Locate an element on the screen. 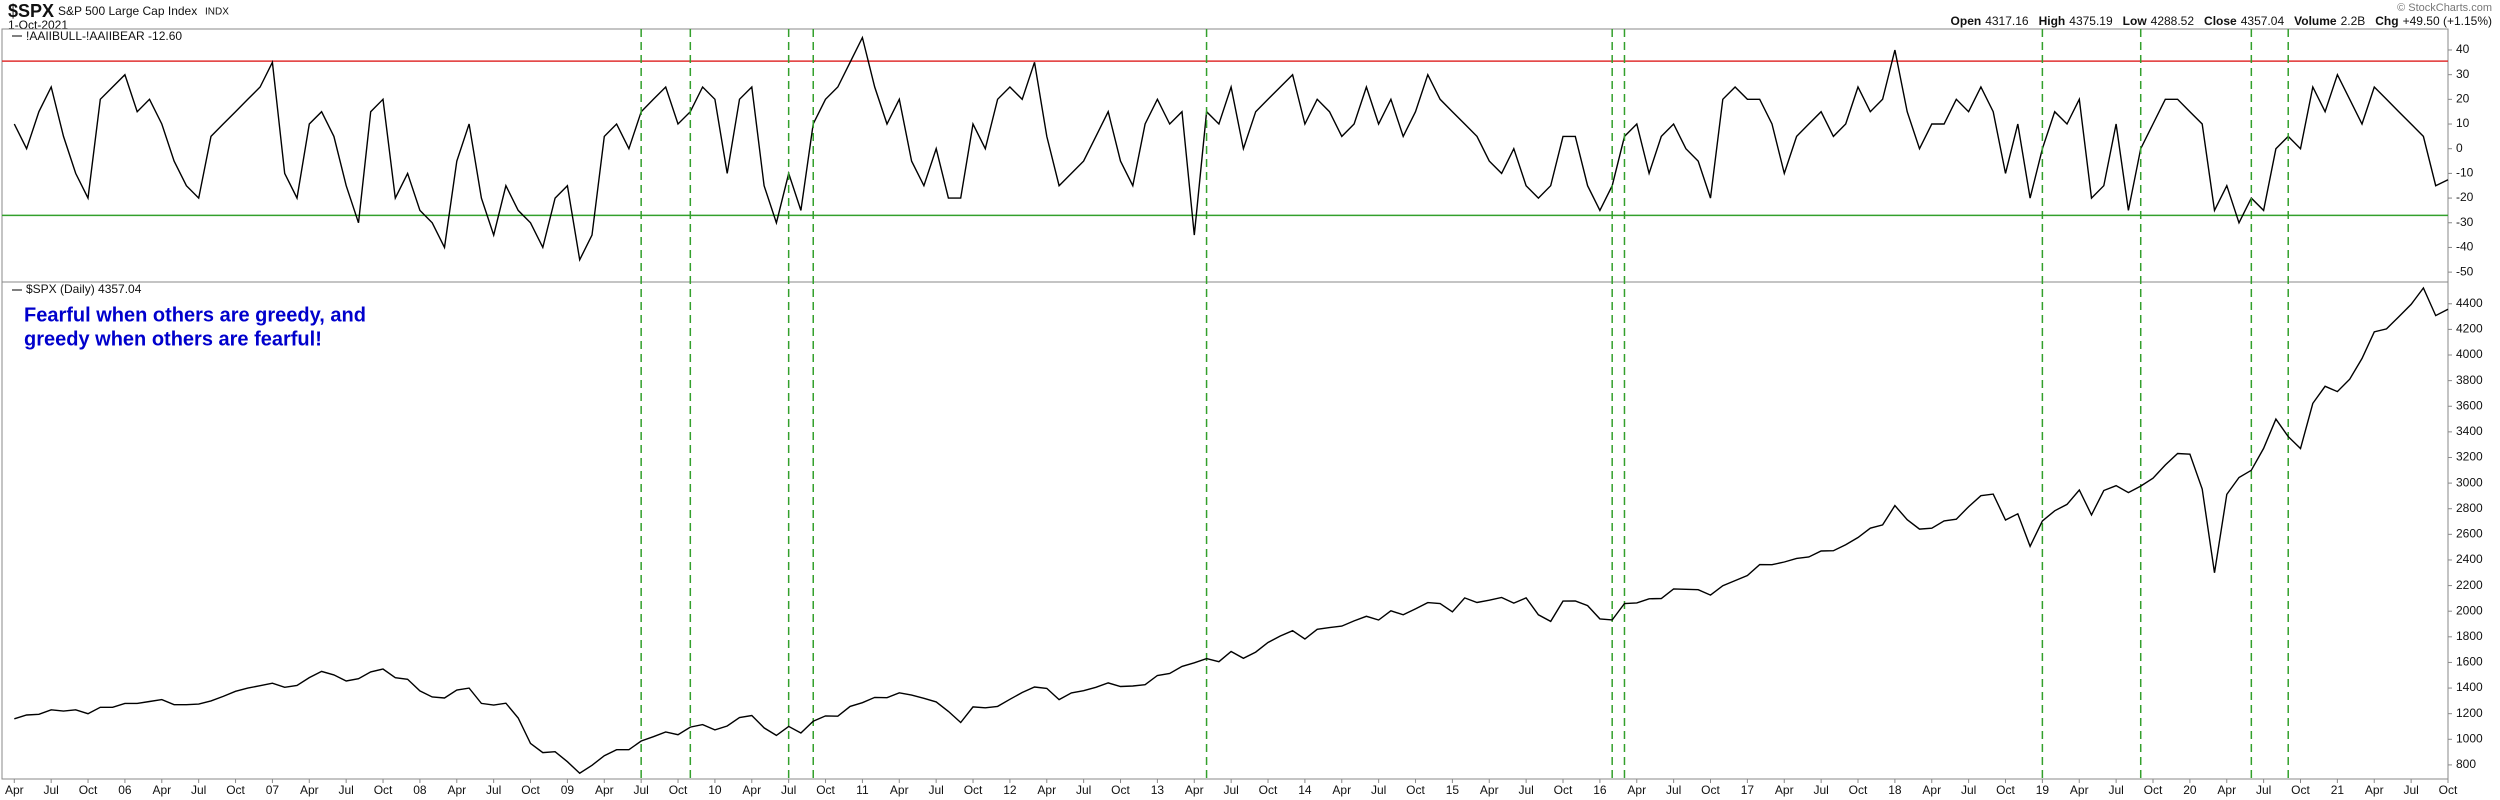 Image resolution: width=2500 pixels, height=800 pixels. y-tick-label: 30 is located at coordinates (2463, 74).